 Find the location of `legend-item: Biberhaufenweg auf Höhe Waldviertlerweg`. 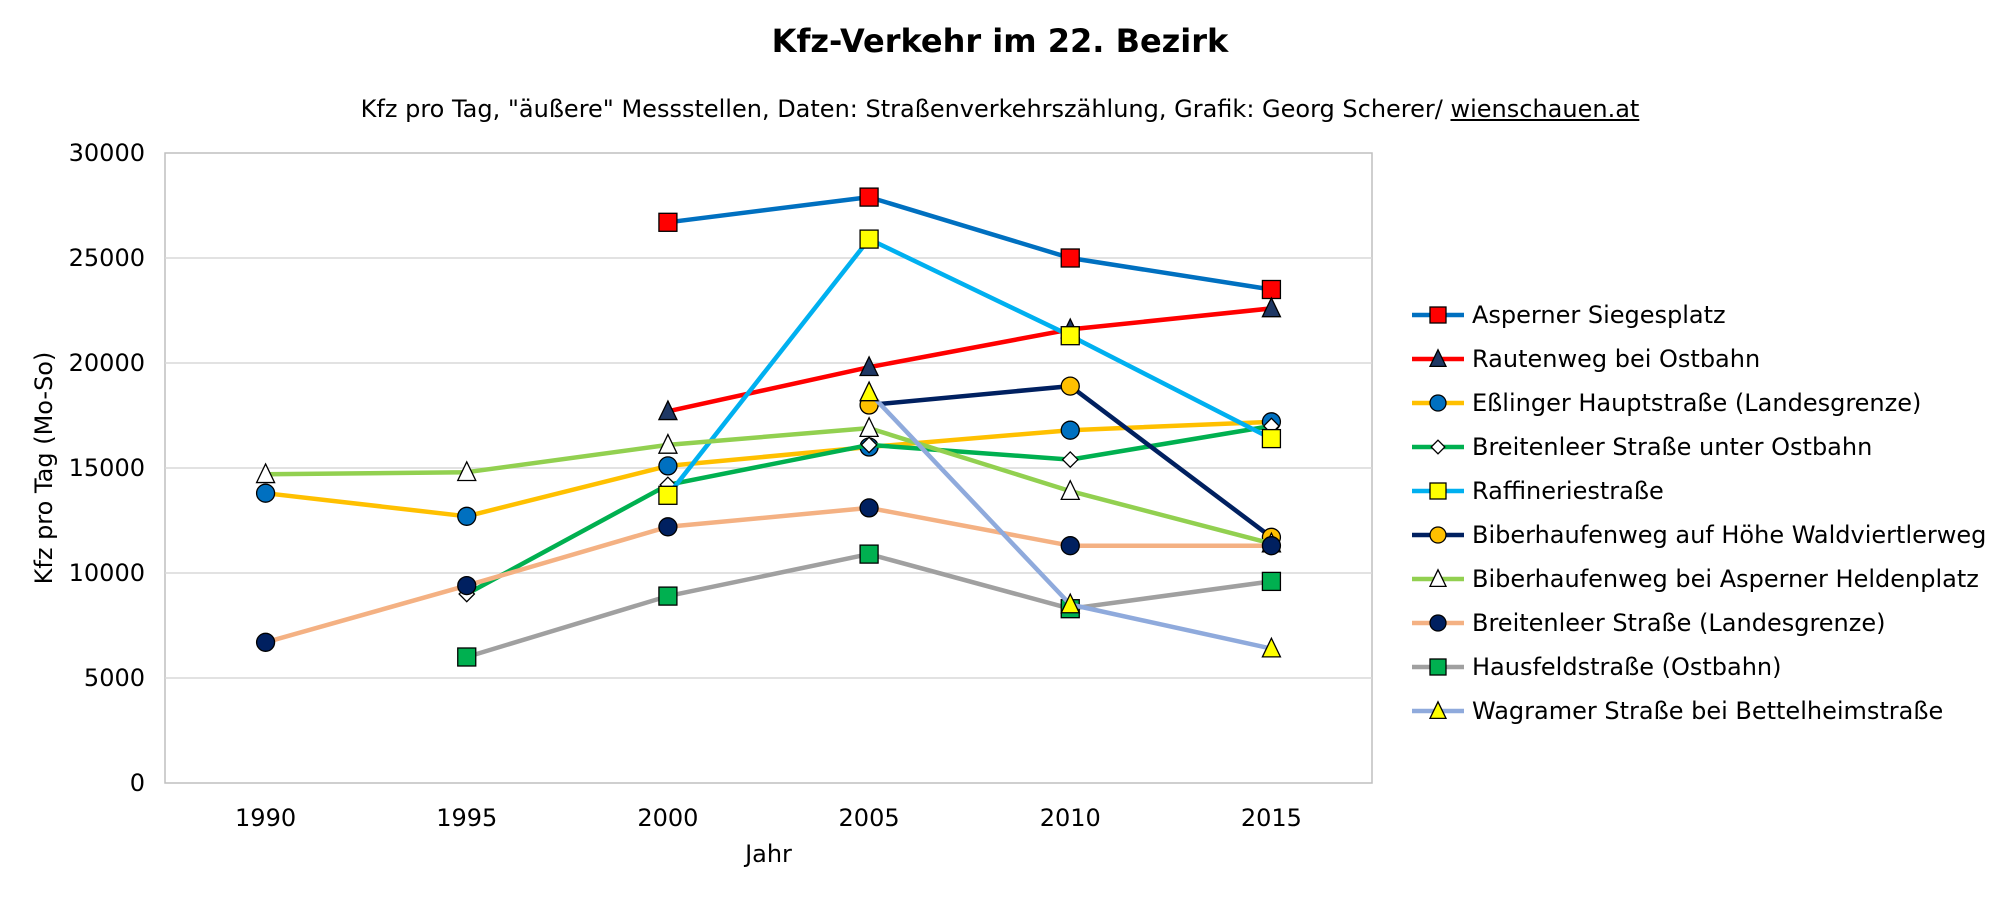

legend-item: Biberhaufenweg auf Höhe Waldviertlerweg is located at coordinates (1699, 535).